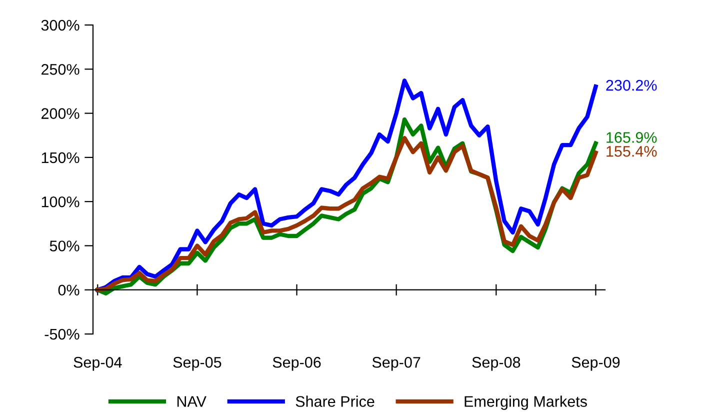 The height and width of the screenshot is (419, 703). I want to click on y-tick-label: 300%, so click(60, 25).